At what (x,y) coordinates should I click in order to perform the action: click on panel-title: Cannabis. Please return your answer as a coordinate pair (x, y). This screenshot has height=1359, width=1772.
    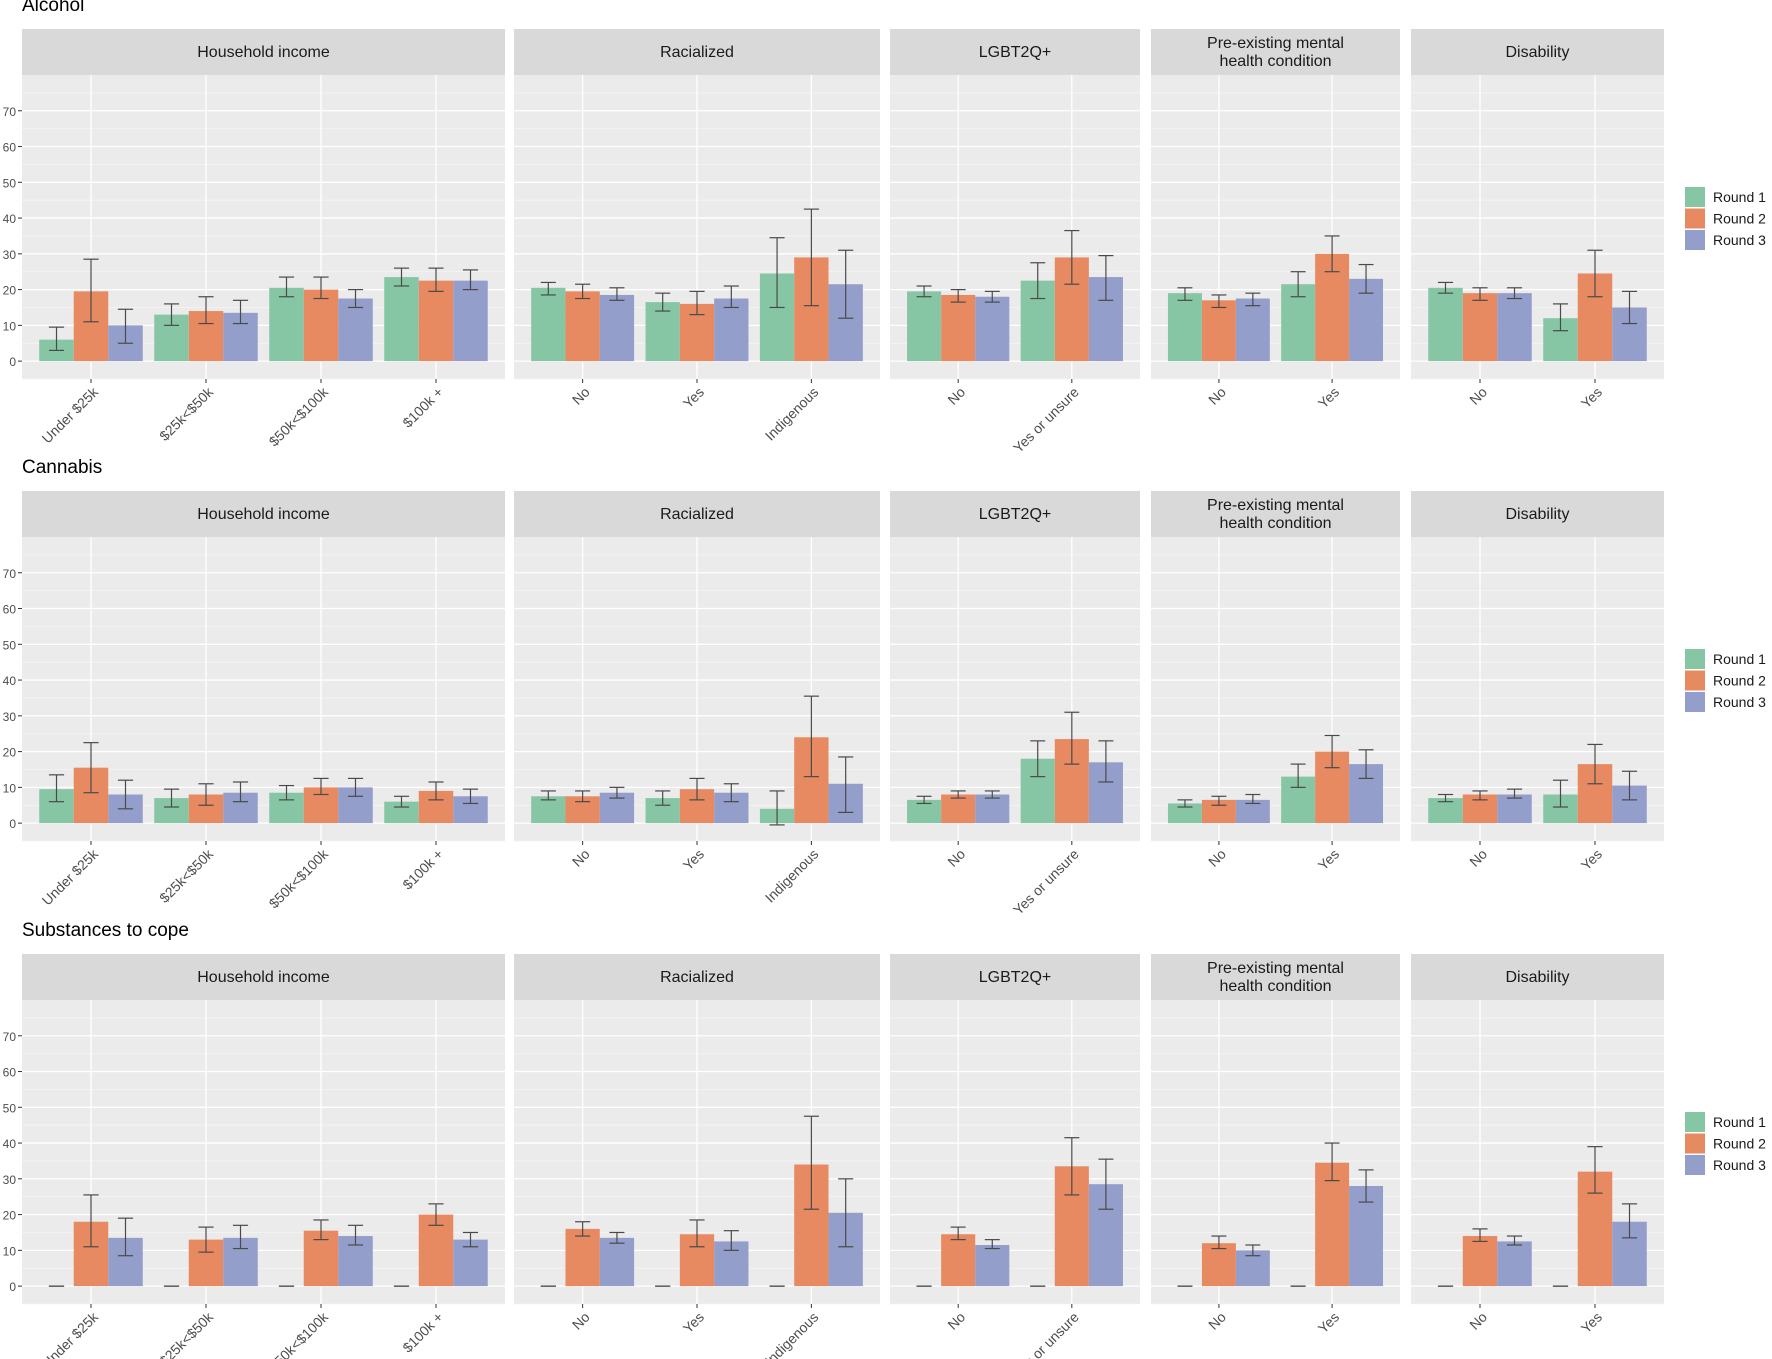
    Looking at the image, I should click on (62, 467).